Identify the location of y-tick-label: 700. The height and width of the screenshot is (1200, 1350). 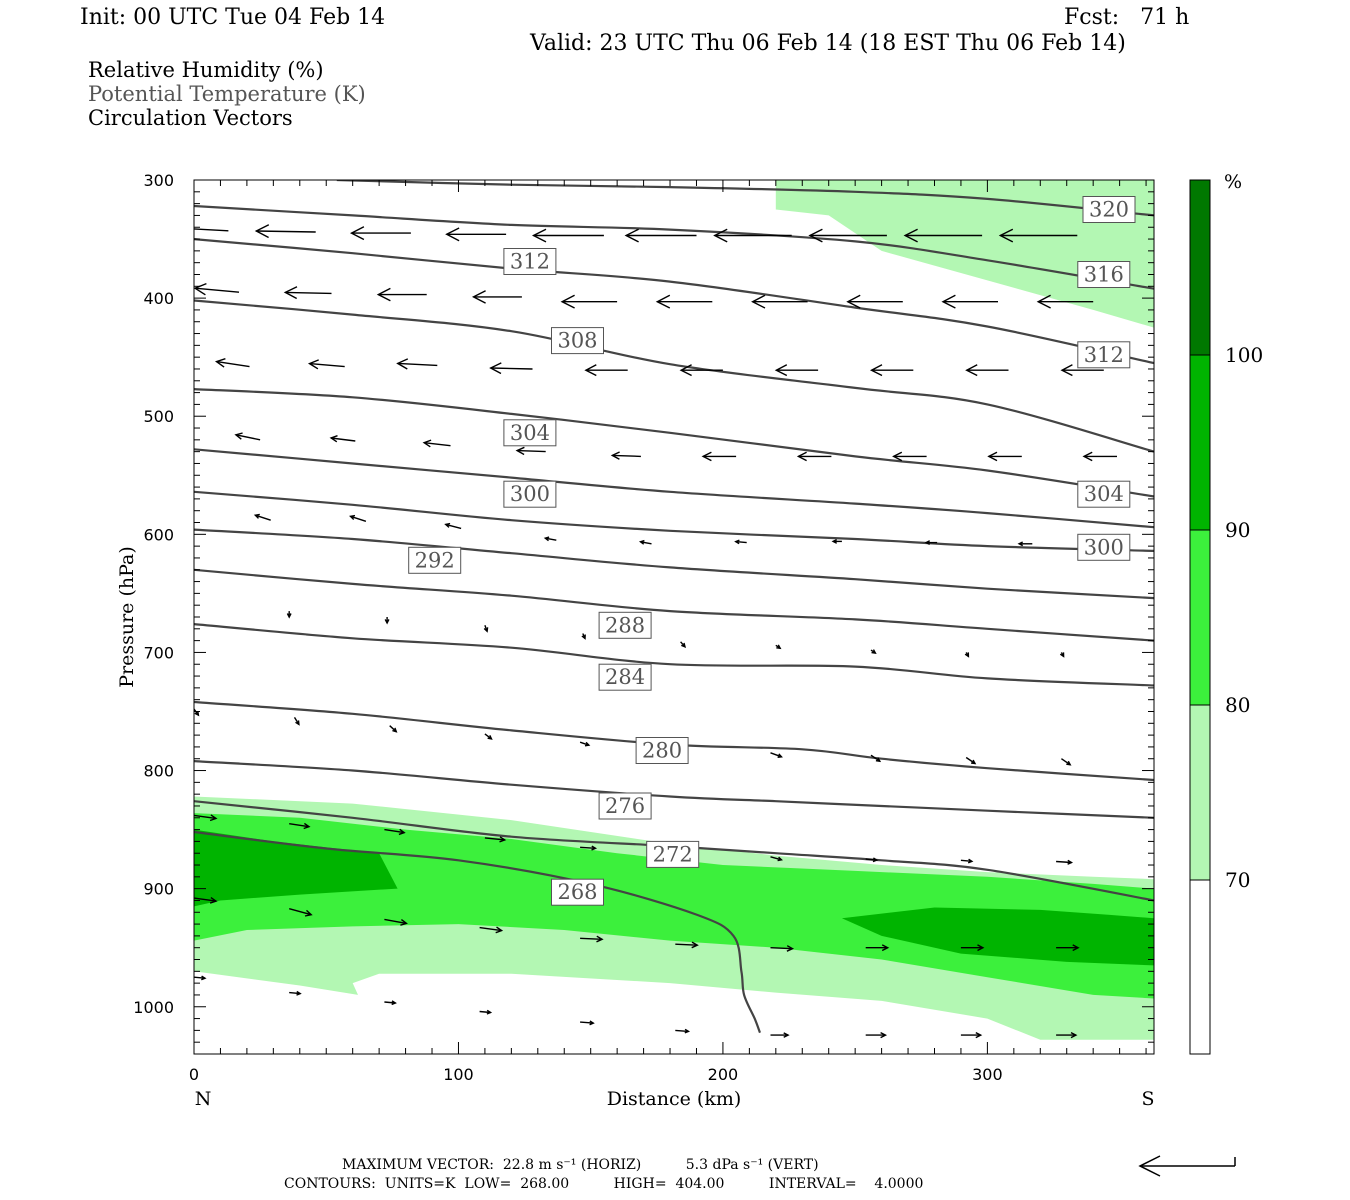
(158, 652).